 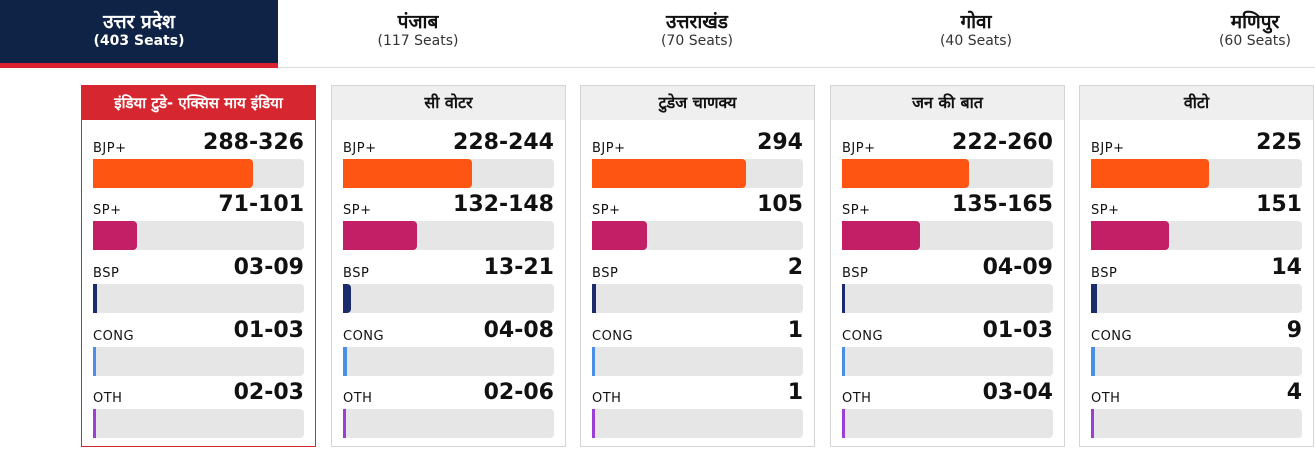 I want to click on party-row-bsp: BSP 03-09, so click(x=198, y=281).